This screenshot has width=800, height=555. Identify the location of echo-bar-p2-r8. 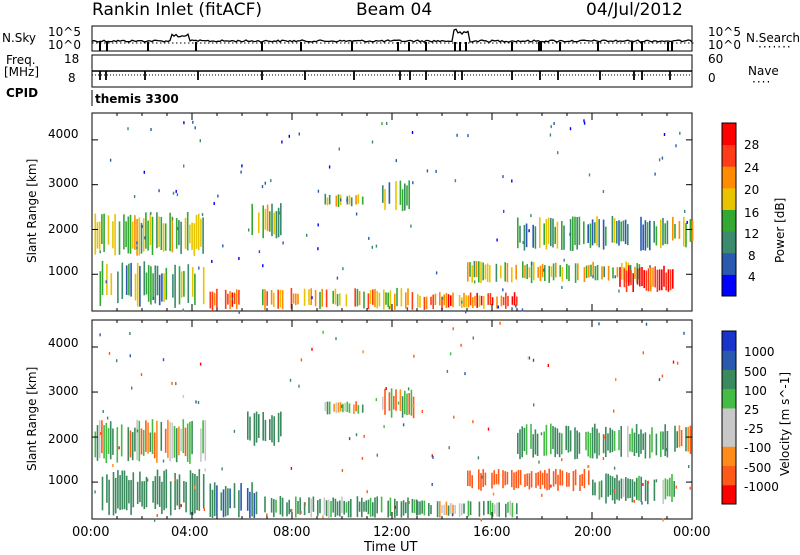
(340, 407).